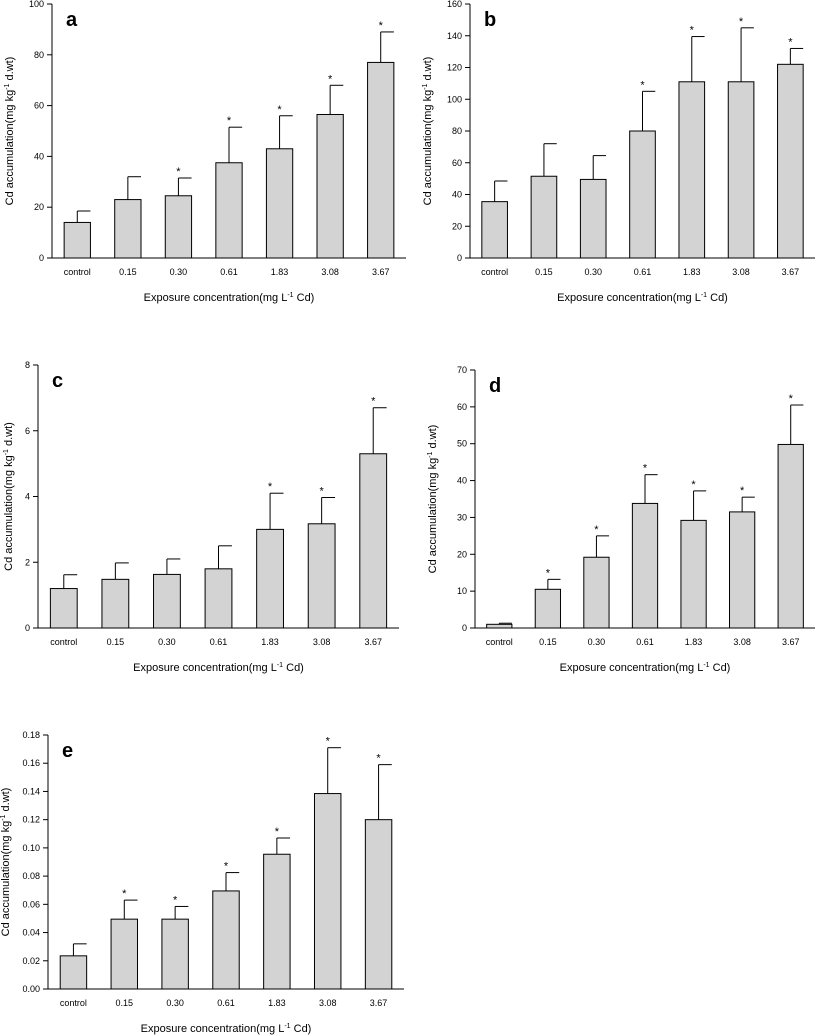  Describe the element at coordinates (67, 751) in the screenshot. I see `panel-letter: e` at that location.